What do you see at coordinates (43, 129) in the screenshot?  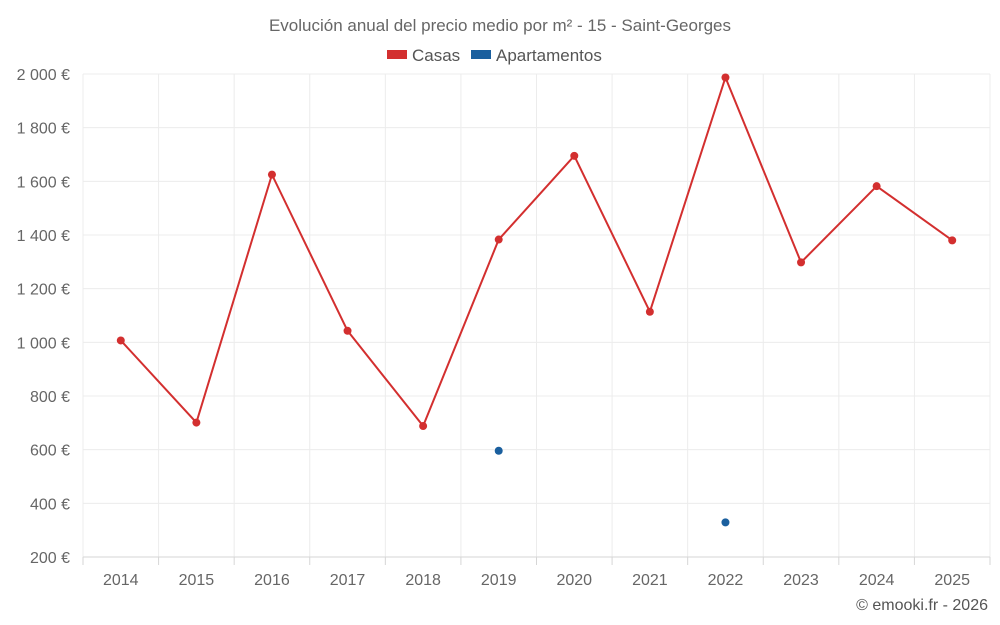 I see `y-tick-label: 1 800 €` at bounding box center [43, 129].